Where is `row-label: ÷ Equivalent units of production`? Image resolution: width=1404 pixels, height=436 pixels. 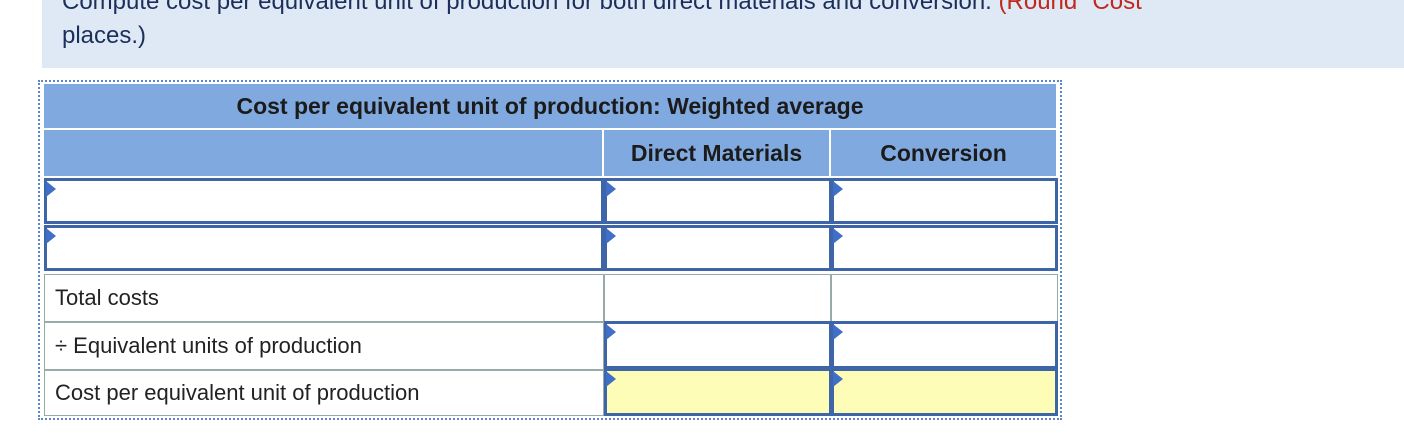 row-label: ÷ Equivalent units of production is located at coordinates (324, 346).